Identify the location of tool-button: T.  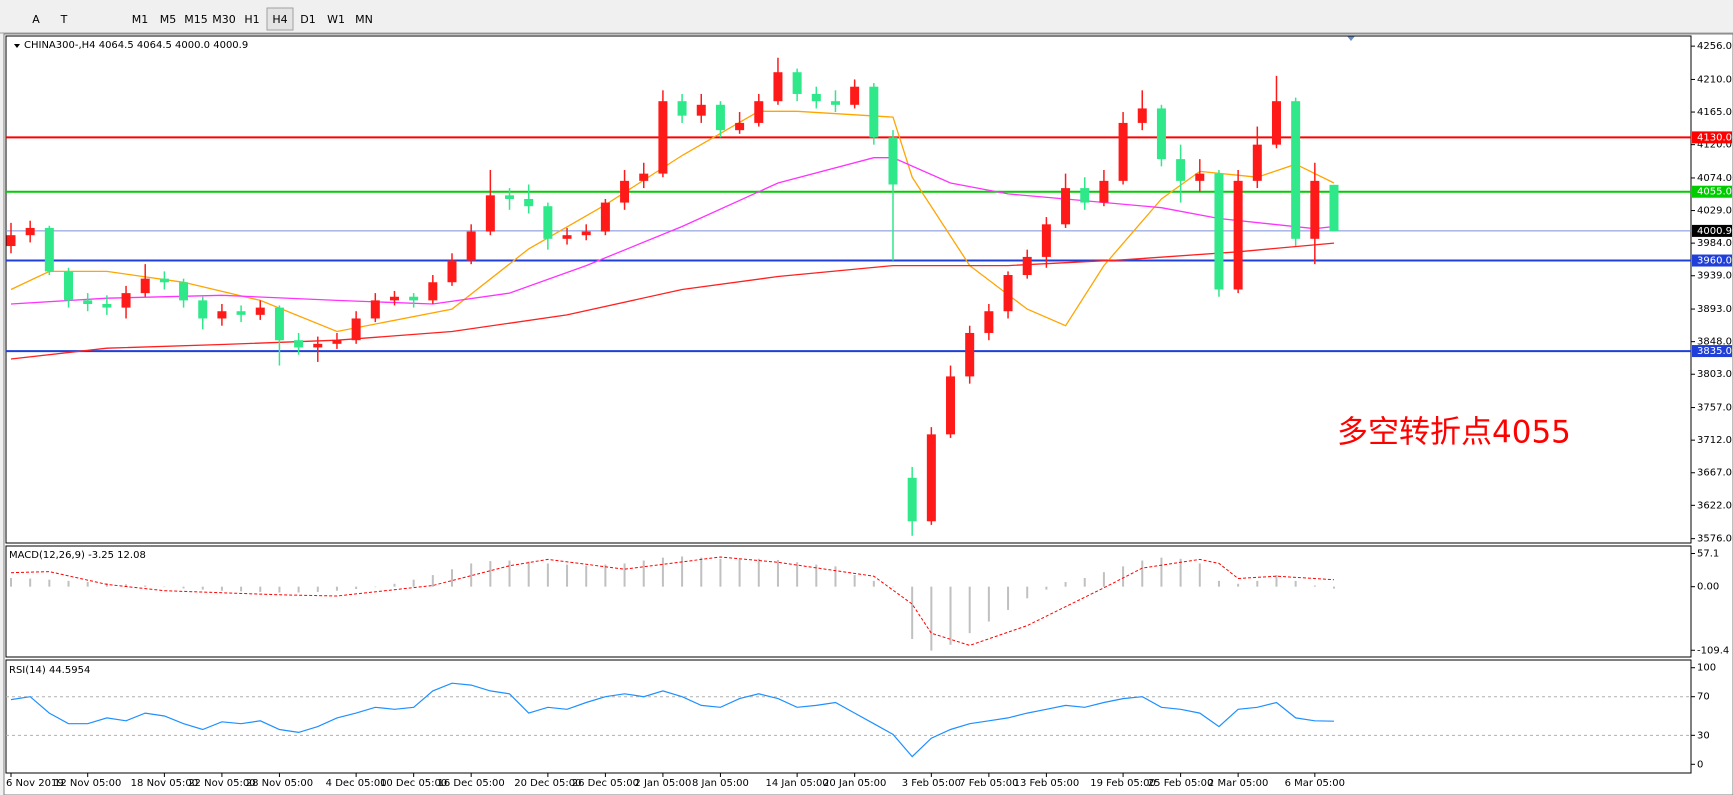
(64, 19).